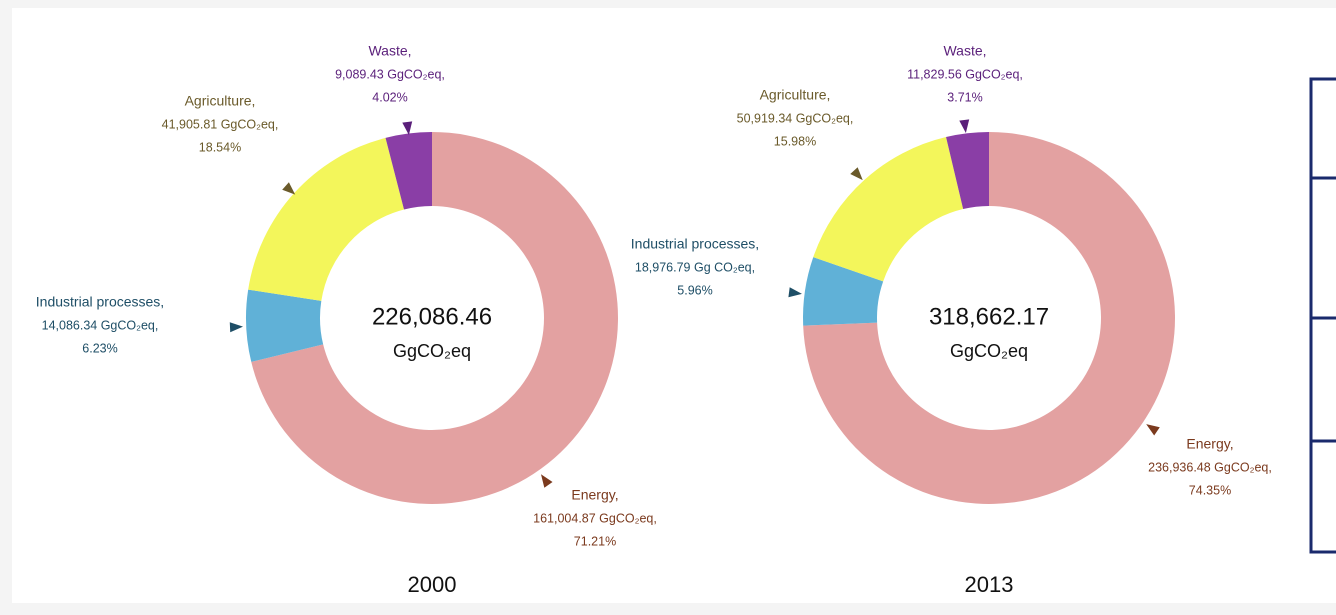  Describe the element at coordinates (964, 97) in the screenshot. I see `slice-percent: 3.71%` at that location.